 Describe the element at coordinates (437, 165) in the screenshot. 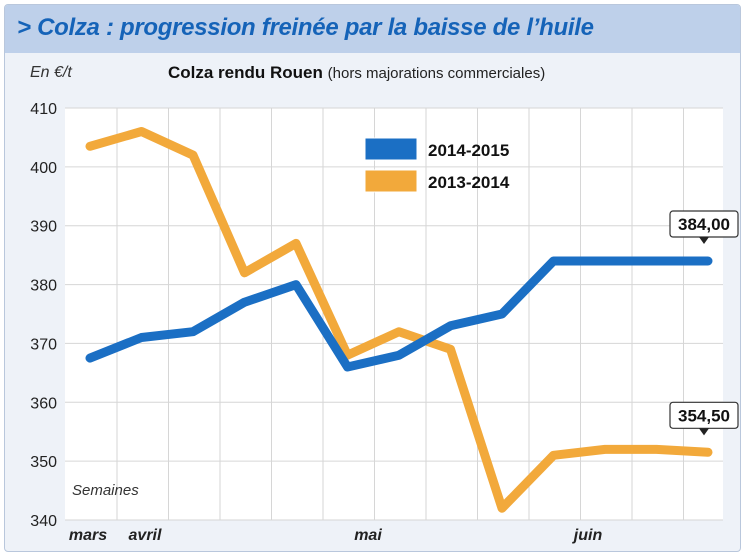

I see `legend: 2014-2015 2013-2014` at that location.